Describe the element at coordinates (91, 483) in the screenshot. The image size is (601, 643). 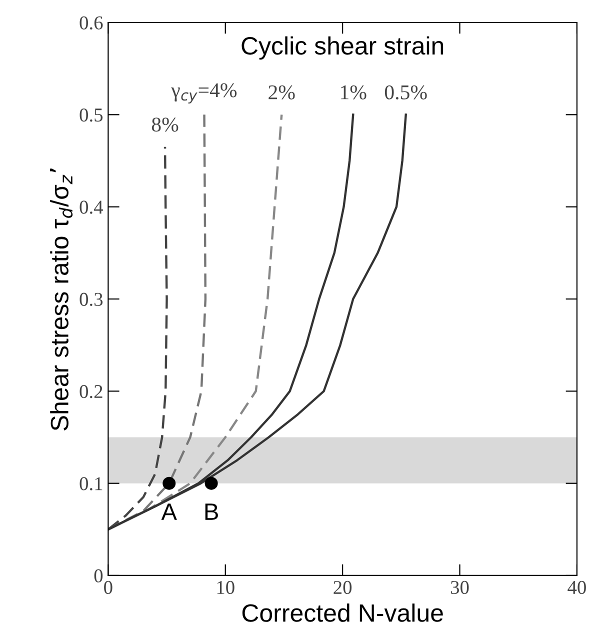
I see `y-tick-label: 0.1` at that location.